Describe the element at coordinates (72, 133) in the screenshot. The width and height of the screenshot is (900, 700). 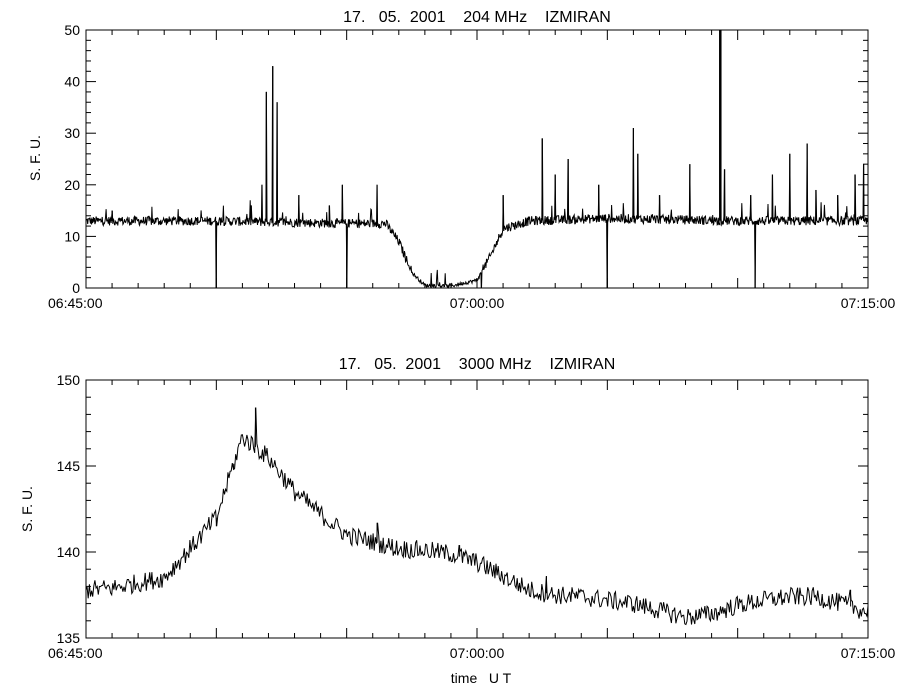
I see `y-tick-label: 30` at that location.